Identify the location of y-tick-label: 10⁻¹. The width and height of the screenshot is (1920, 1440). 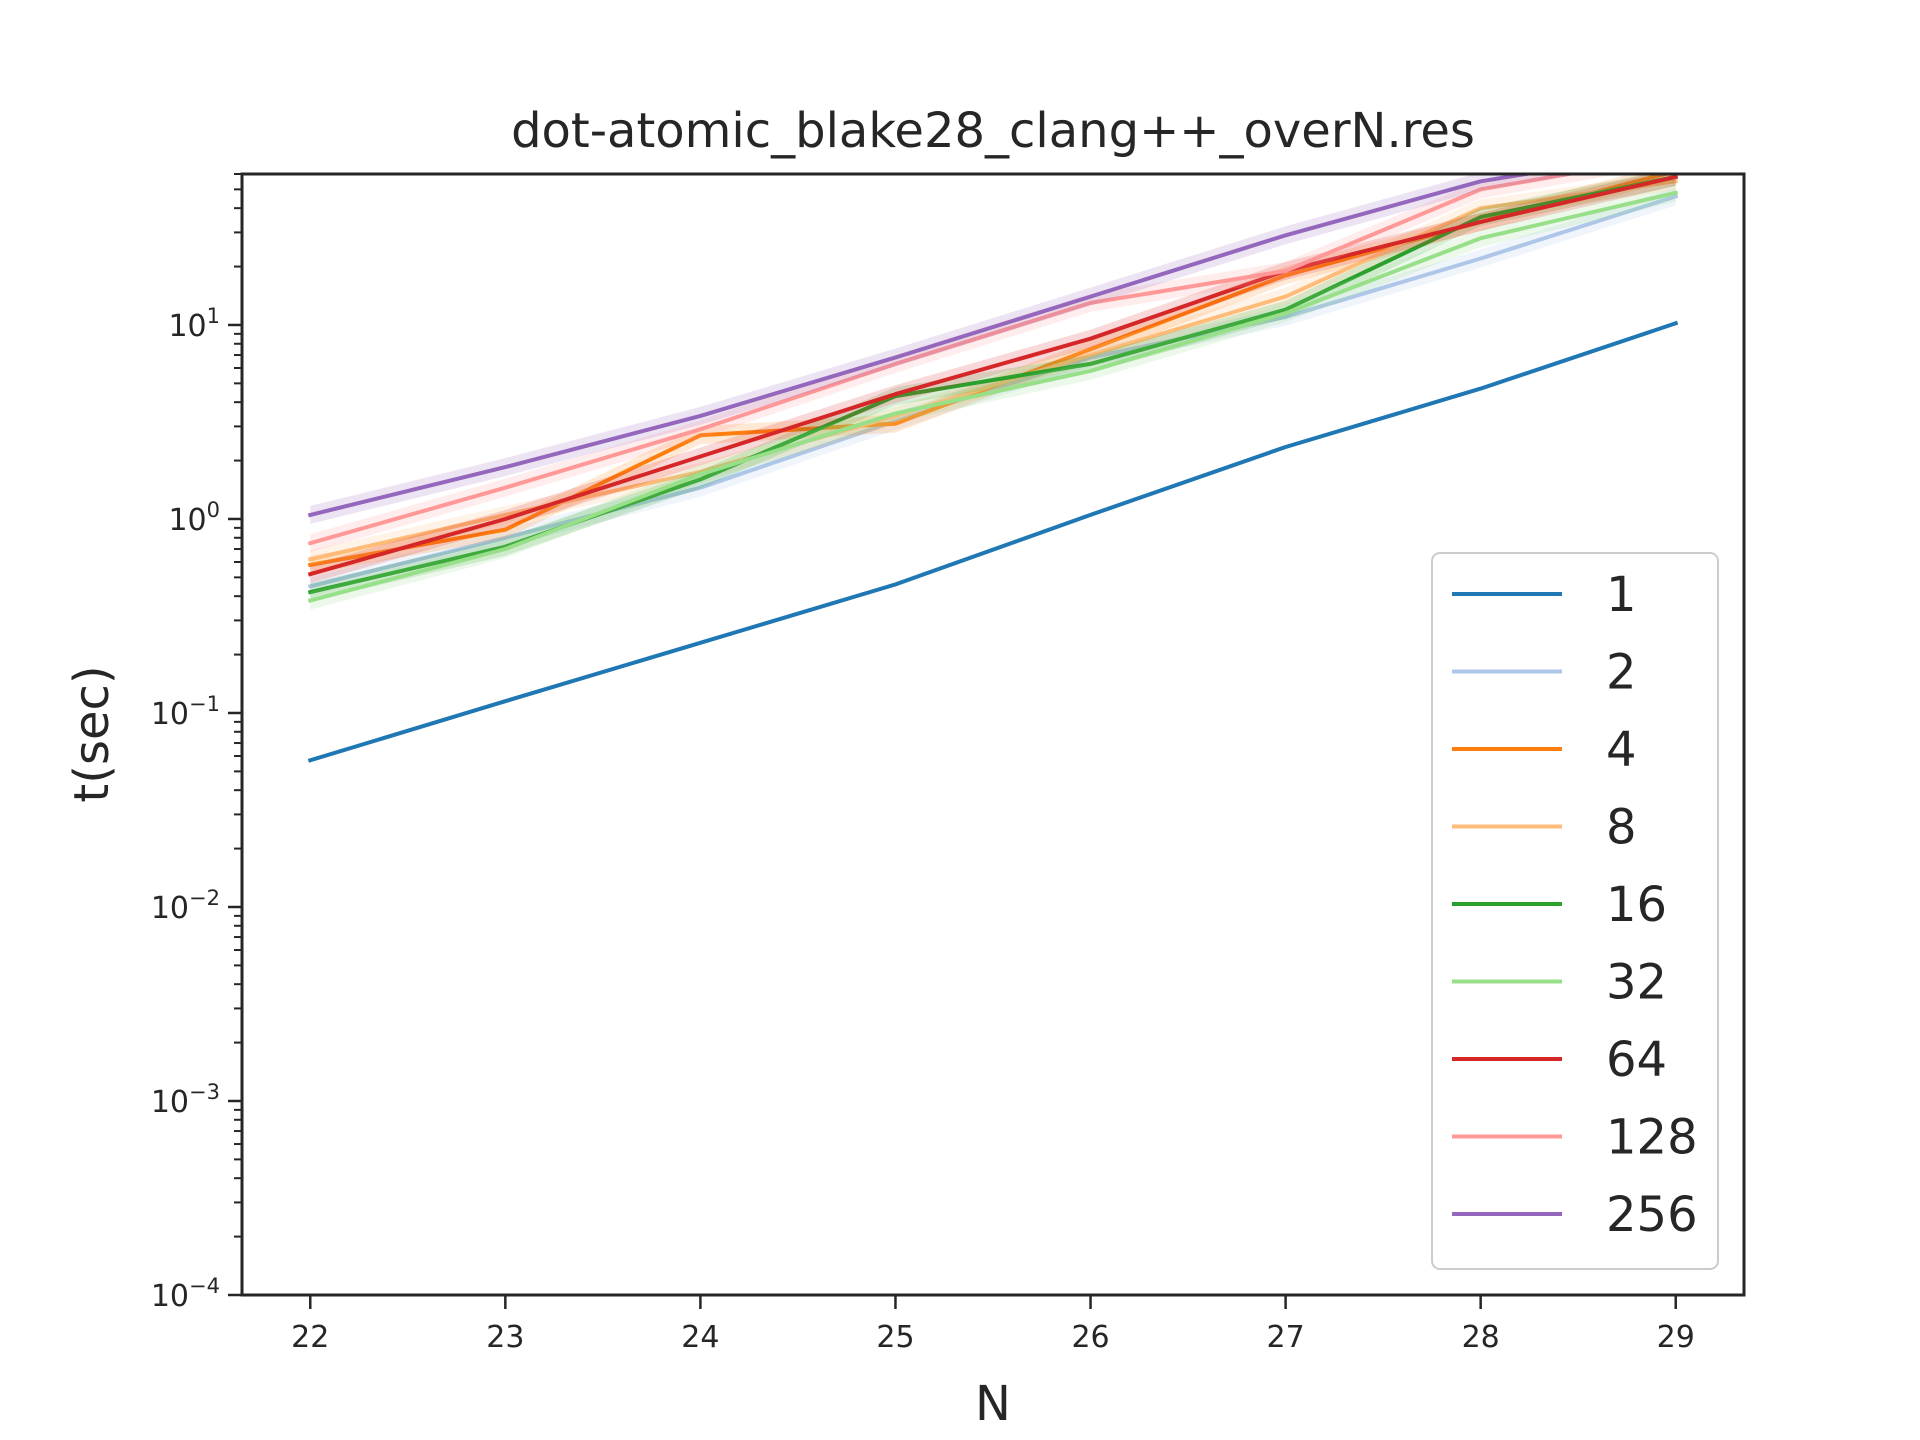
(185, 712).